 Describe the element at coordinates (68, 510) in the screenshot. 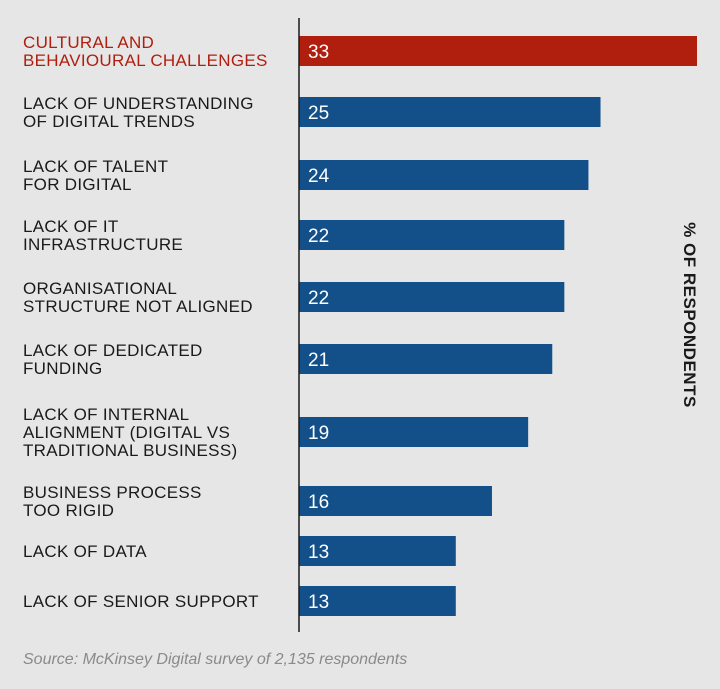

I see `category-label: TOO RIGID` at that location.